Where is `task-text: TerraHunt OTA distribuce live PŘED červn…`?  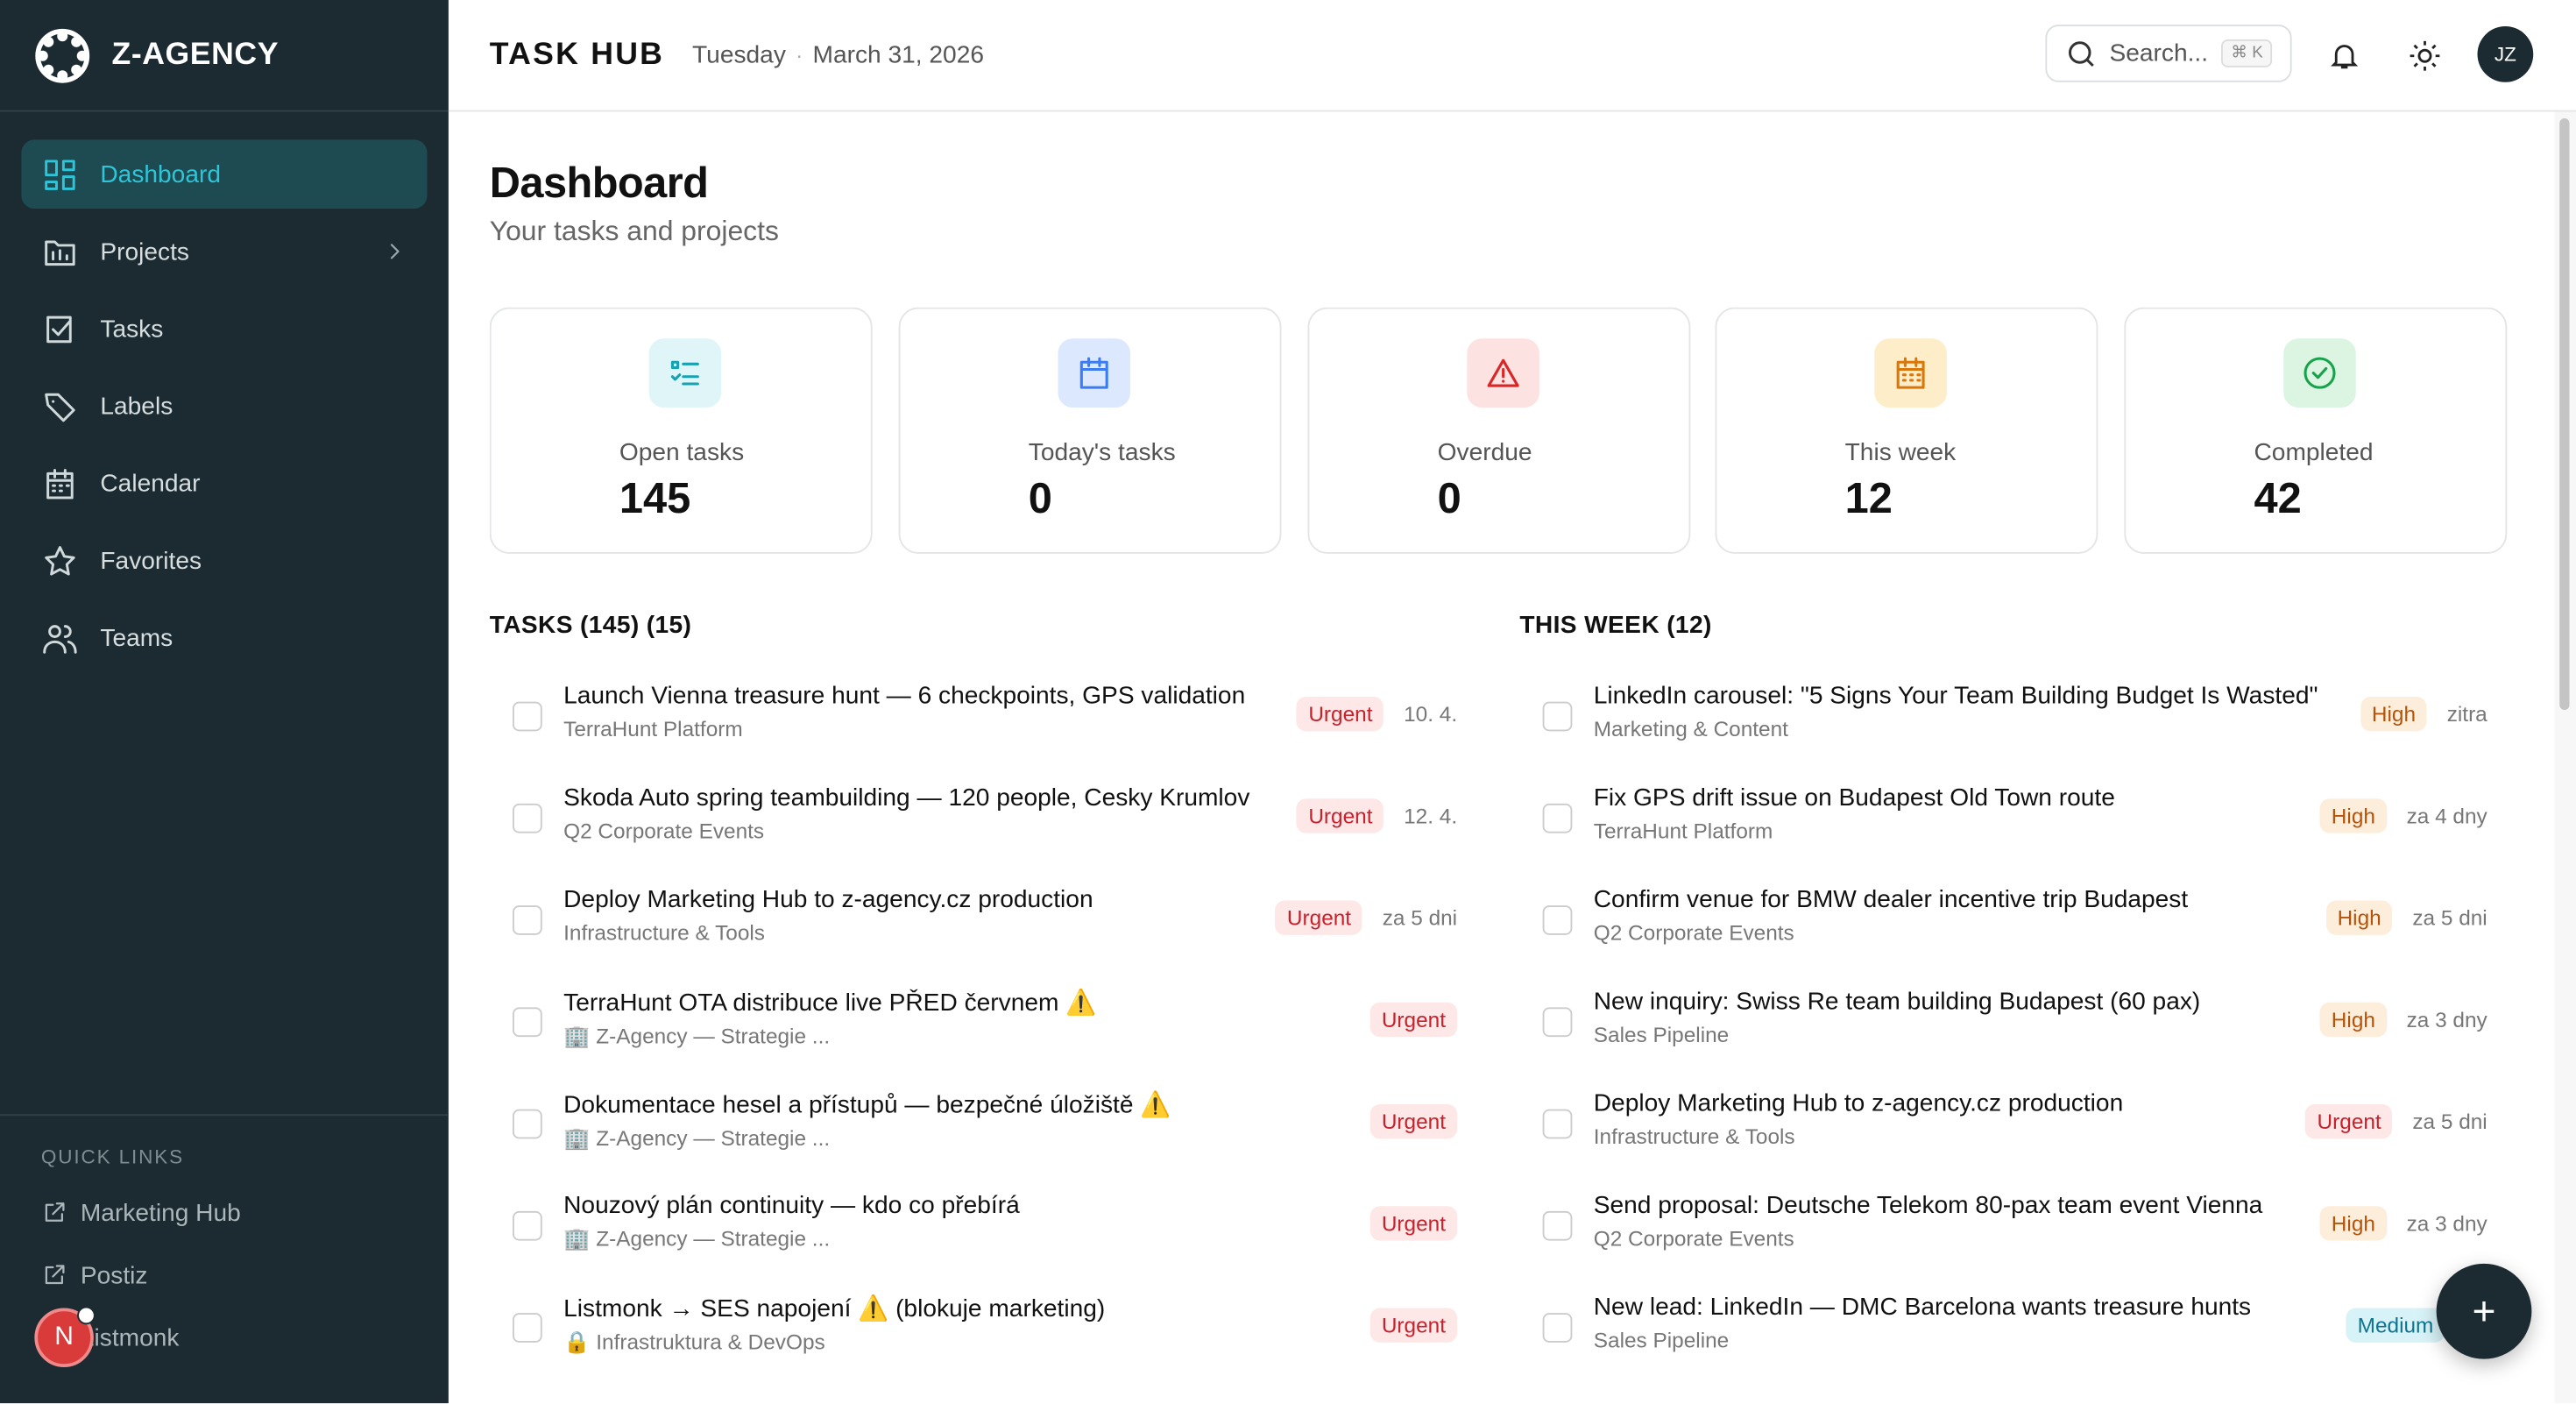
task-text: TerraHunt OTA distribuce live PŘED červn… is located at coordinates (956, 1019).